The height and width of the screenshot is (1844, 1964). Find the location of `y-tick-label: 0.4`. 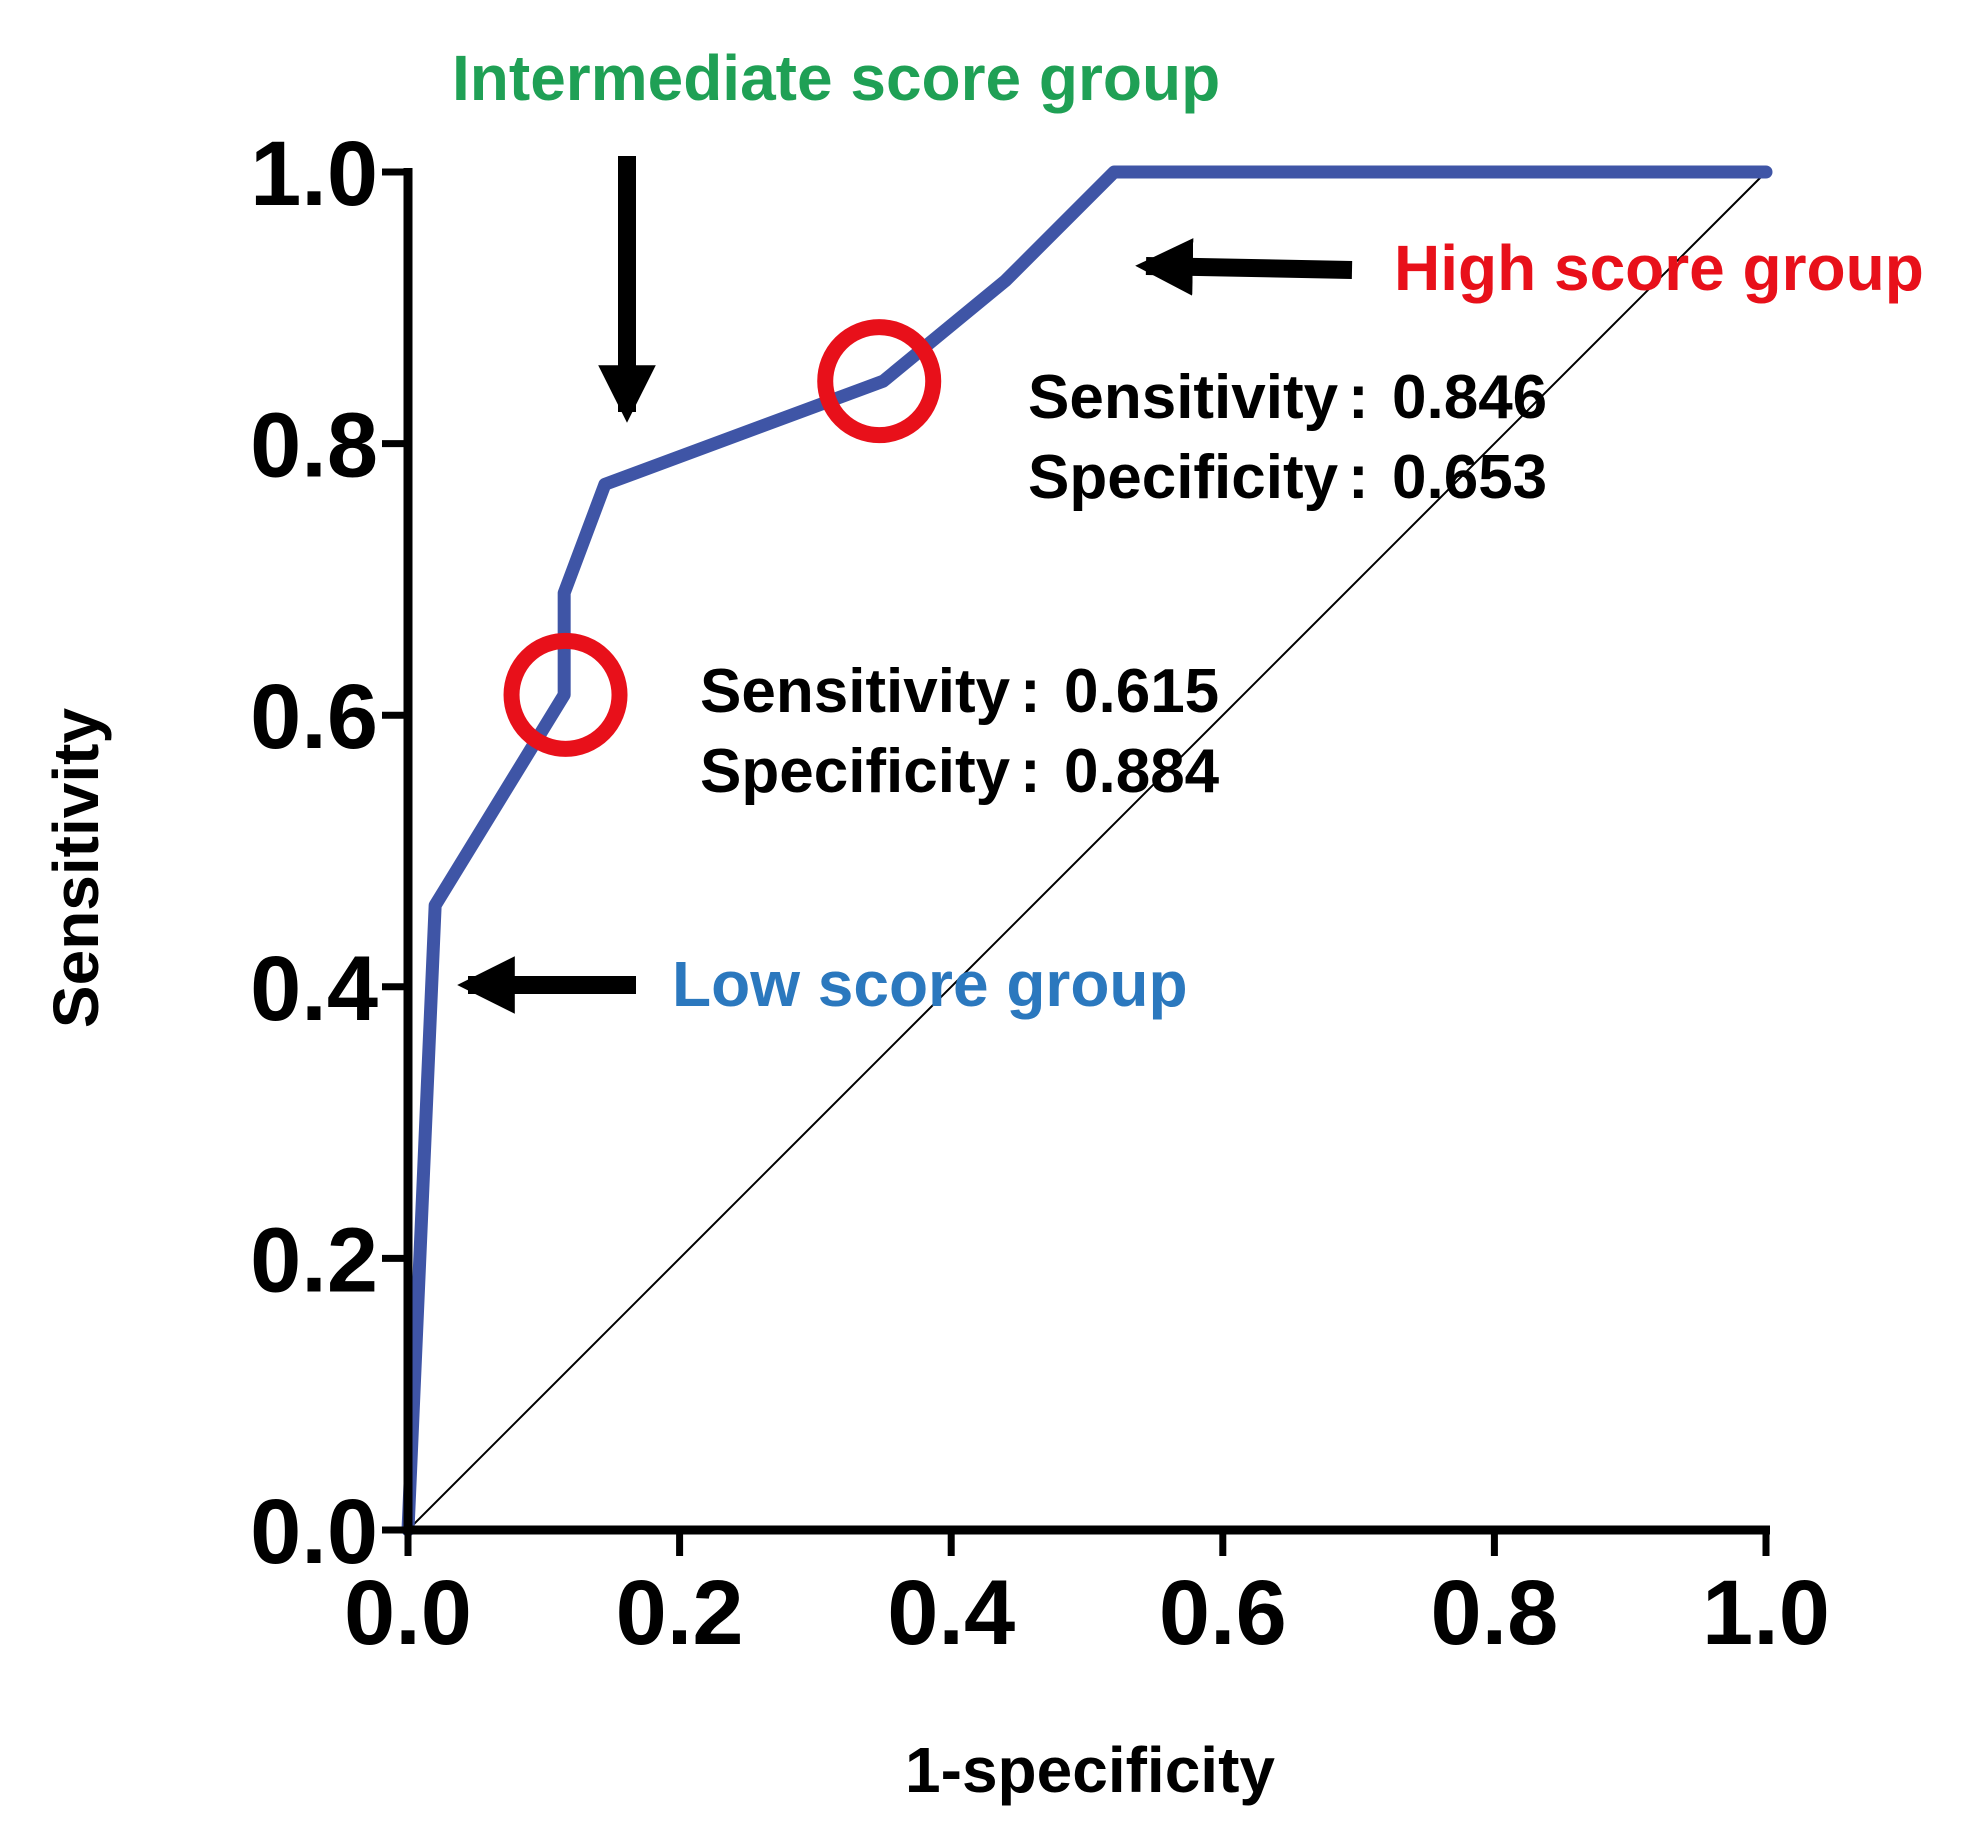

y-tick-label: 0.4 is located at coordinates (314, 989).